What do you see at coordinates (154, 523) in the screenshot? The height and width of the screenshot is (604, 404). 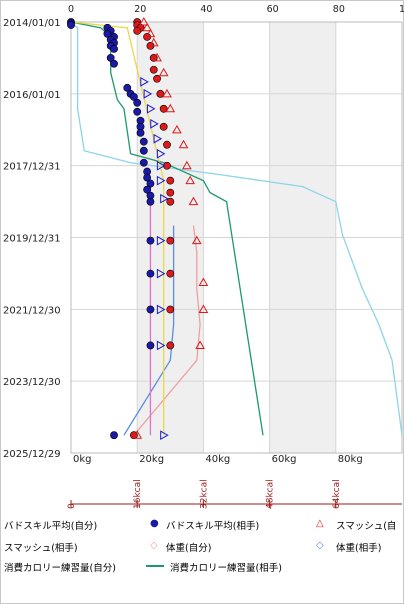 I see `legend-circle-marker: ●` at bounding box center [154, 523].